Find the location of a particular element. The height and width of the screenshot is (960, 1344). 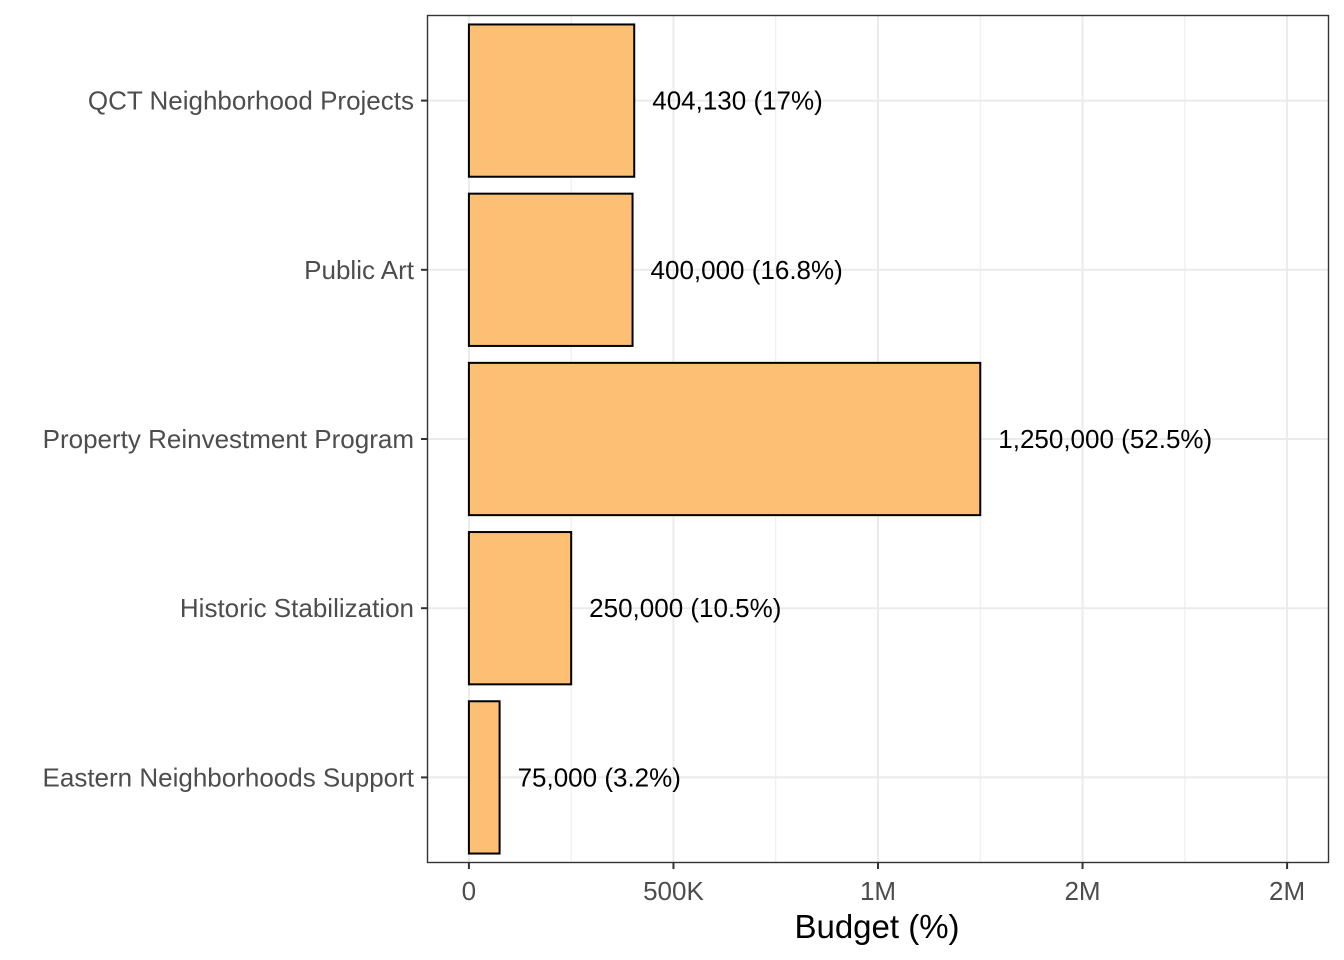

y-tick-label: Property Reinvestment Program is located at coordinates (228, 439).